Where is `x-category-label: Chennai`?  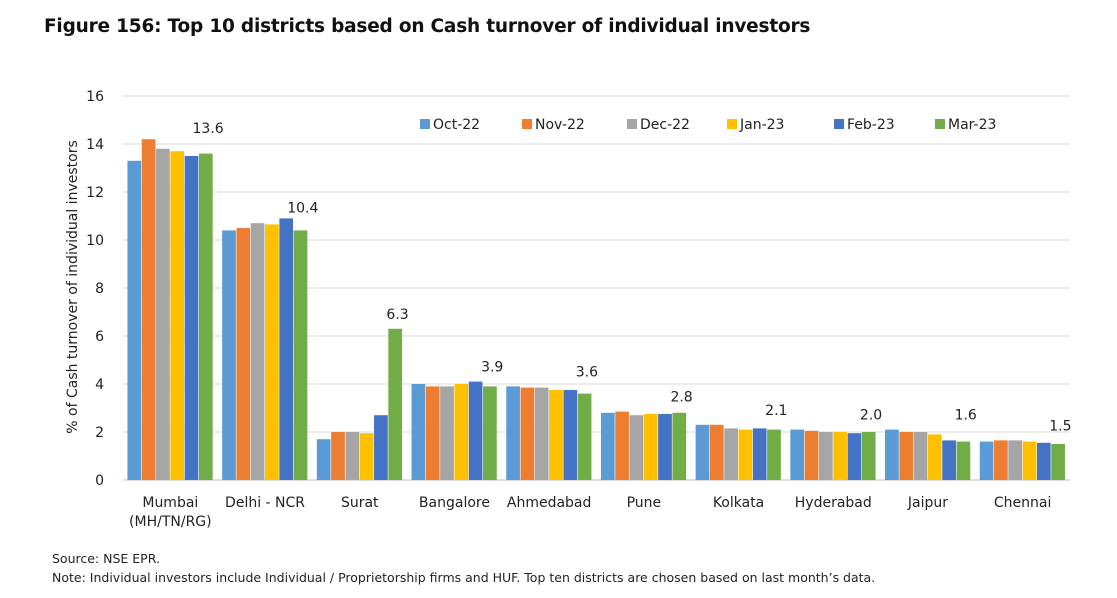
x-category-label: Chennai is located at coordinates (1022, 503).